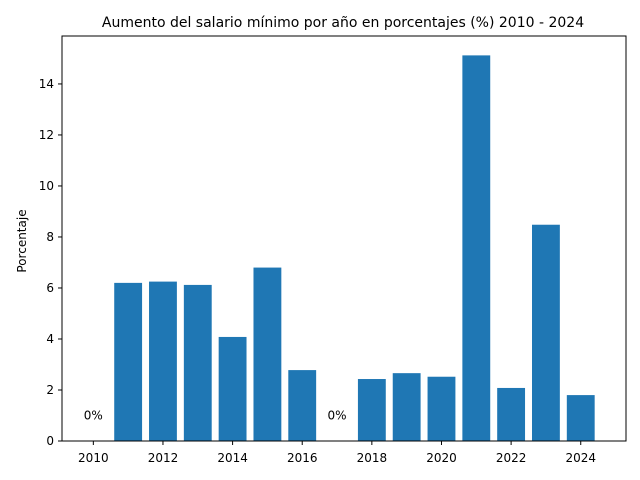 This screenshot has width=640, height=480. What do you see at coordinates (337, 453) in the screenshot?
I see `x-axis-ticks: 2010 2012 2014 2016 2018 2020 2022 2024` at bounding box center [337, 453].